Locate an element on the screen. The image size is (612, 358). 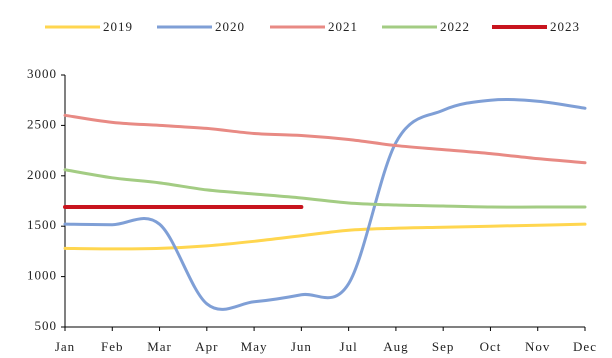
legend-label: 2020 is located at coordinates (230, 26).